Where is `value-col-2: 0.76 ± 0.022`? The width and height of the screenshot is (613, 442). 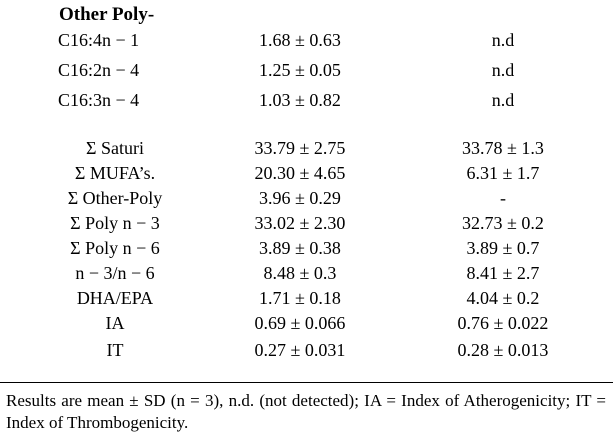 value-col-2: 0.76 ± 0.022 is located at coordinates (503, 323).